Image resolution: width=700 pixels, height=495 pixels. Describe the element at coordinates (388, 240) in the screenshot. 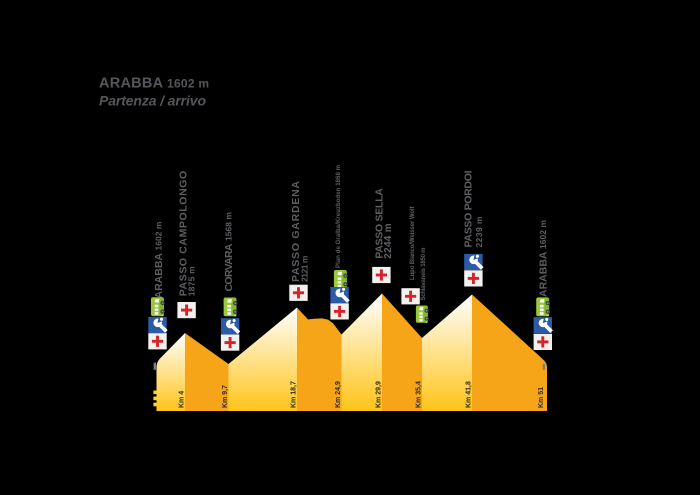

I see `svg-text: 2244 m` at that location.